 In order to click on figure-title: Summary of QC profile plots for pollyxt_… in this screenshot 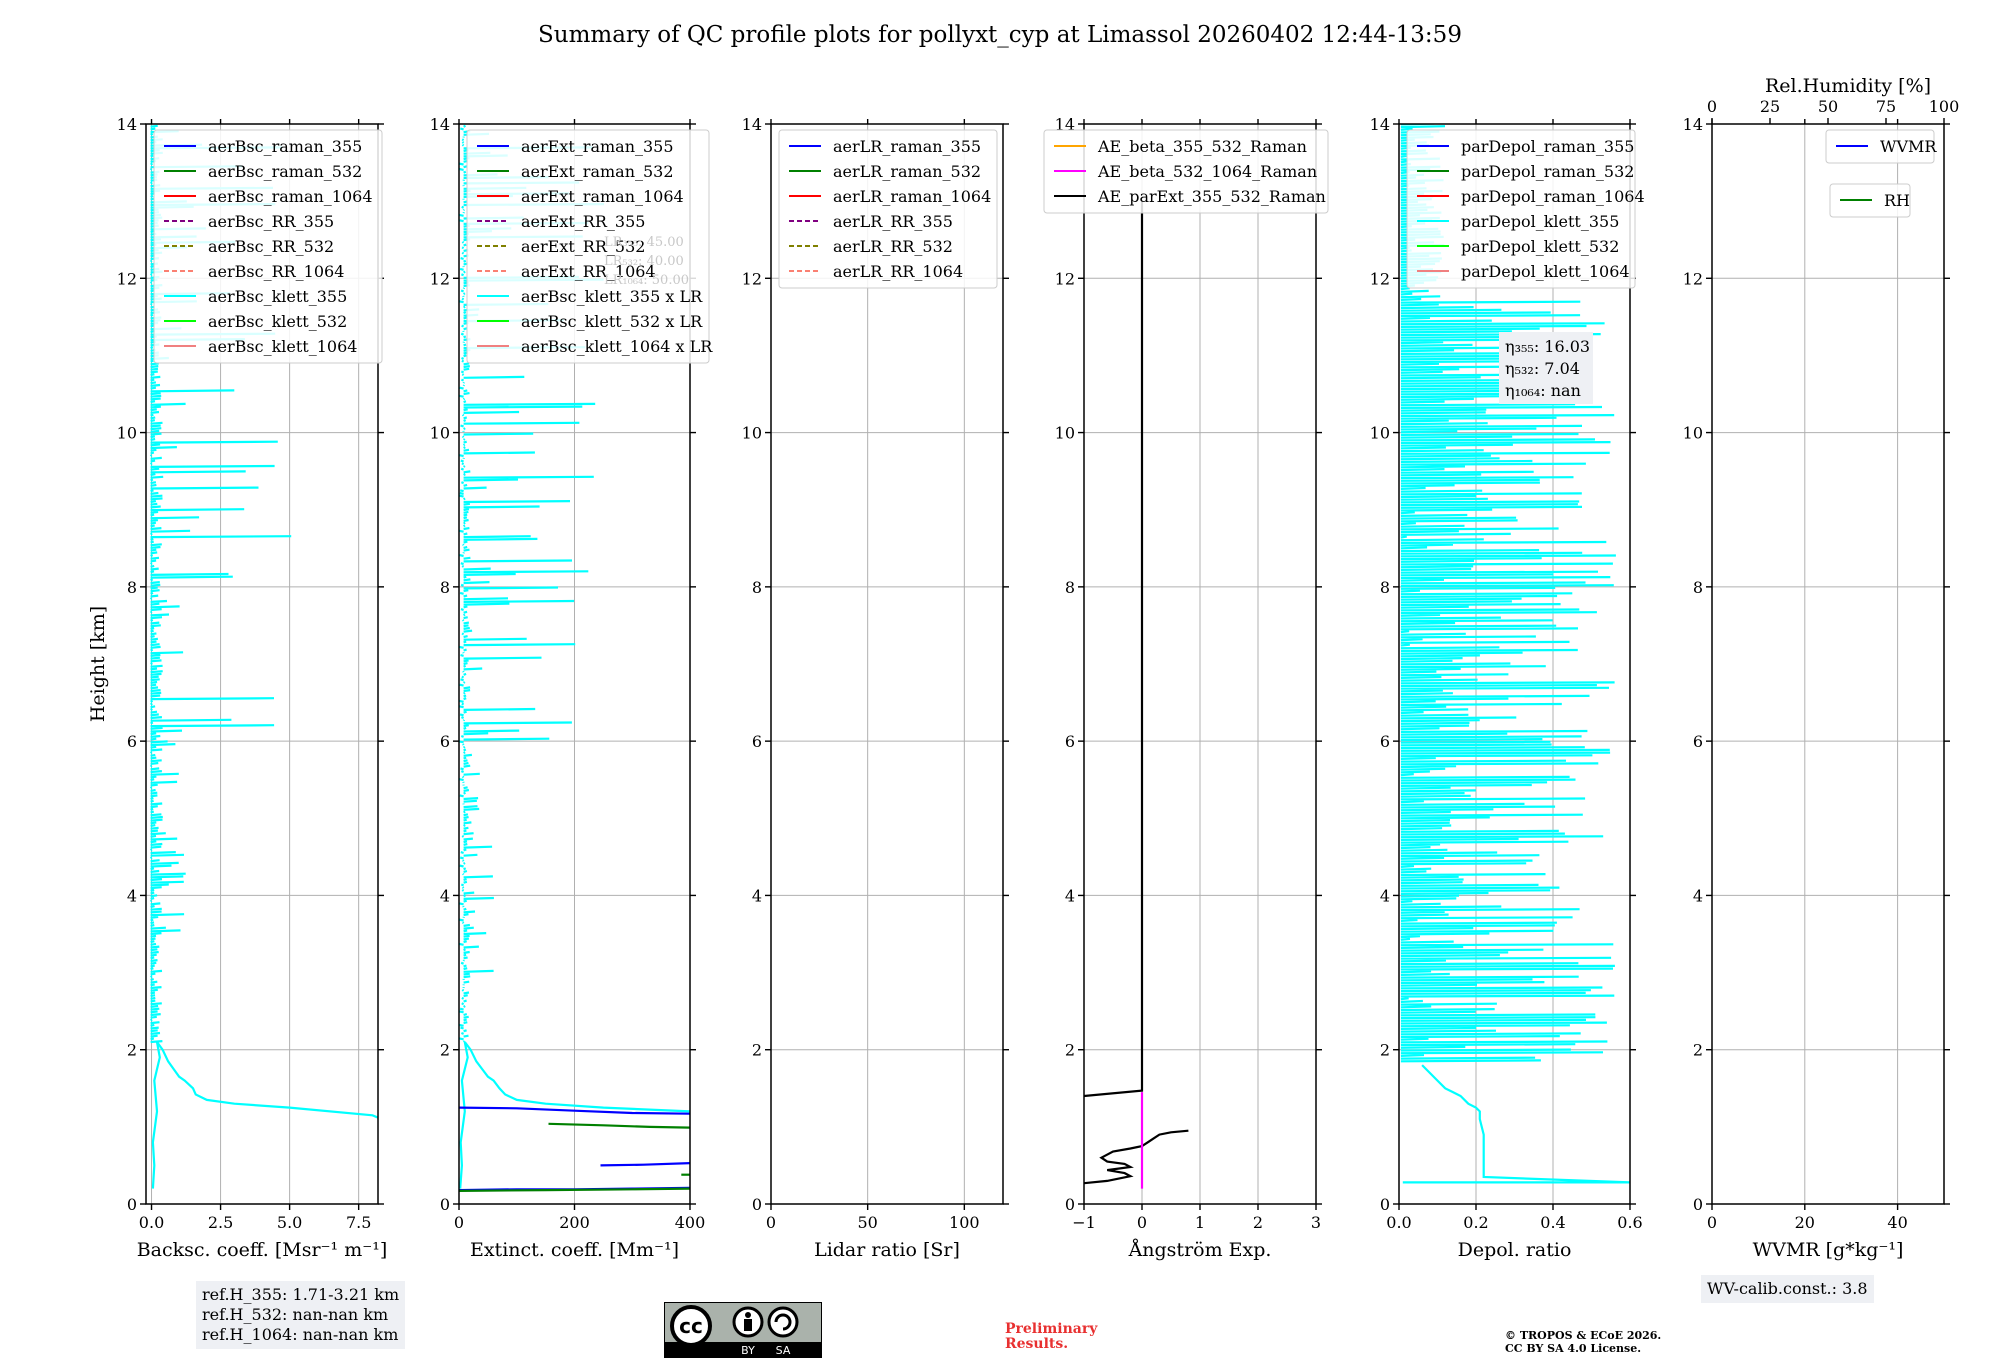, I will do `click(1000, 35)`.